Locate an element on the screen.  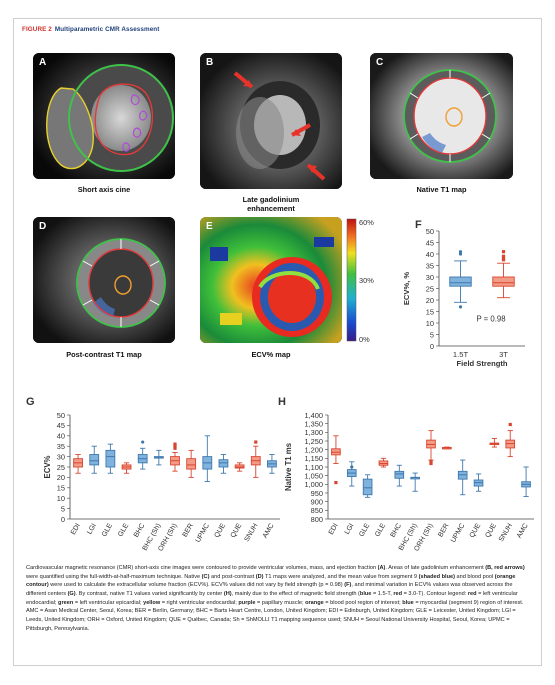
panel-d-image: D is located at coordinates (104, 280).